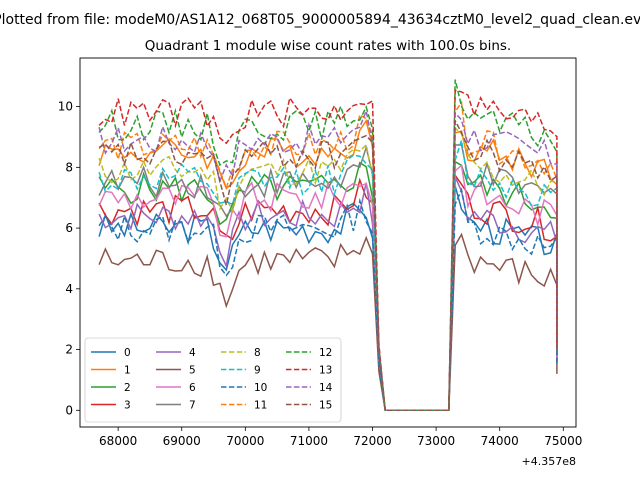 Image resolution: width=640 pixels, height=480 pixels. Describe the element at coordinates (257, 371) in the screenshot. I see `legend-label-9: 9` at that location.